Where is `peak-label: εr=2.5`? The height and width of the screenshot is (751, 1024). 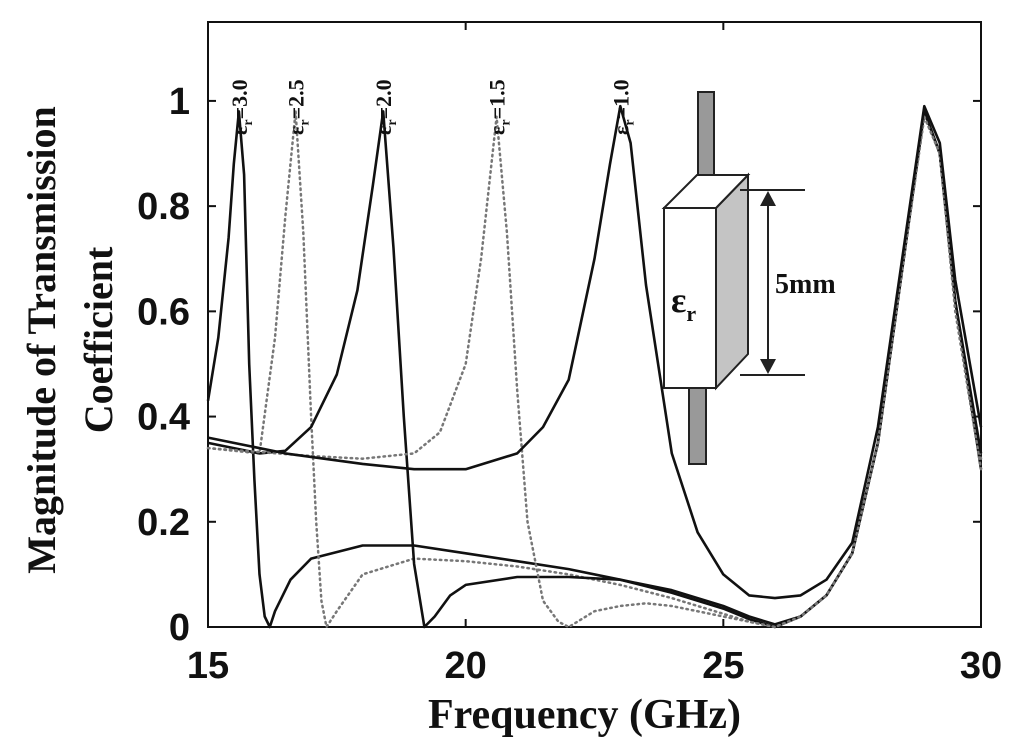
peak-label: εr=2.5 is located at coordinates (298, 107).